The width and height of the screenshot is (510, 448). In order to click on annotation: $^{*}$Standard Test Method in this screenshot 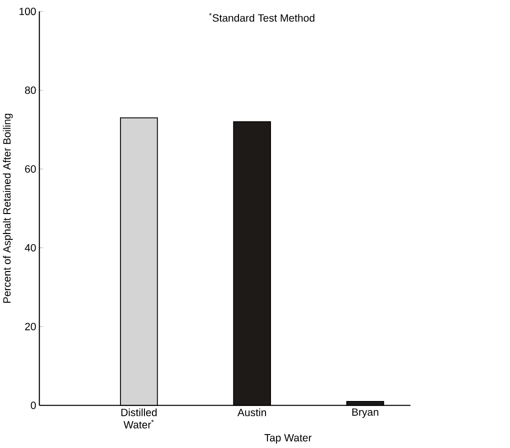, I will do `click(261, 17)`.